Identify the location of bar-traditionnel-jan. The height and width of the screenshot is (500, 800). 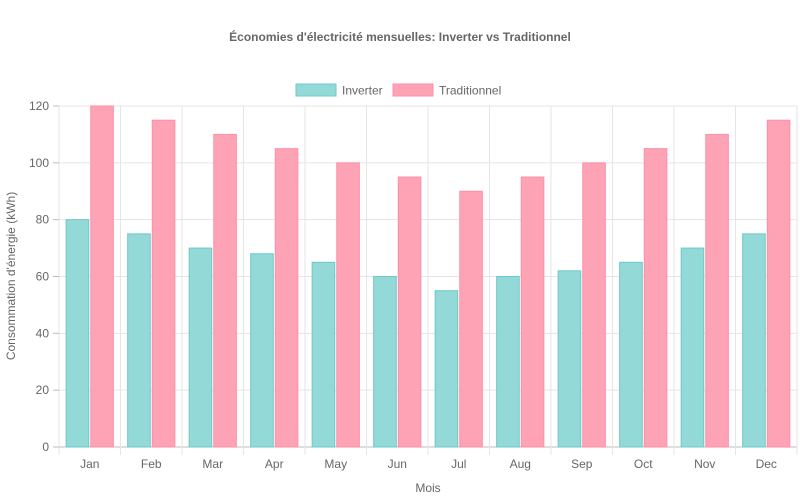
(102, 276).